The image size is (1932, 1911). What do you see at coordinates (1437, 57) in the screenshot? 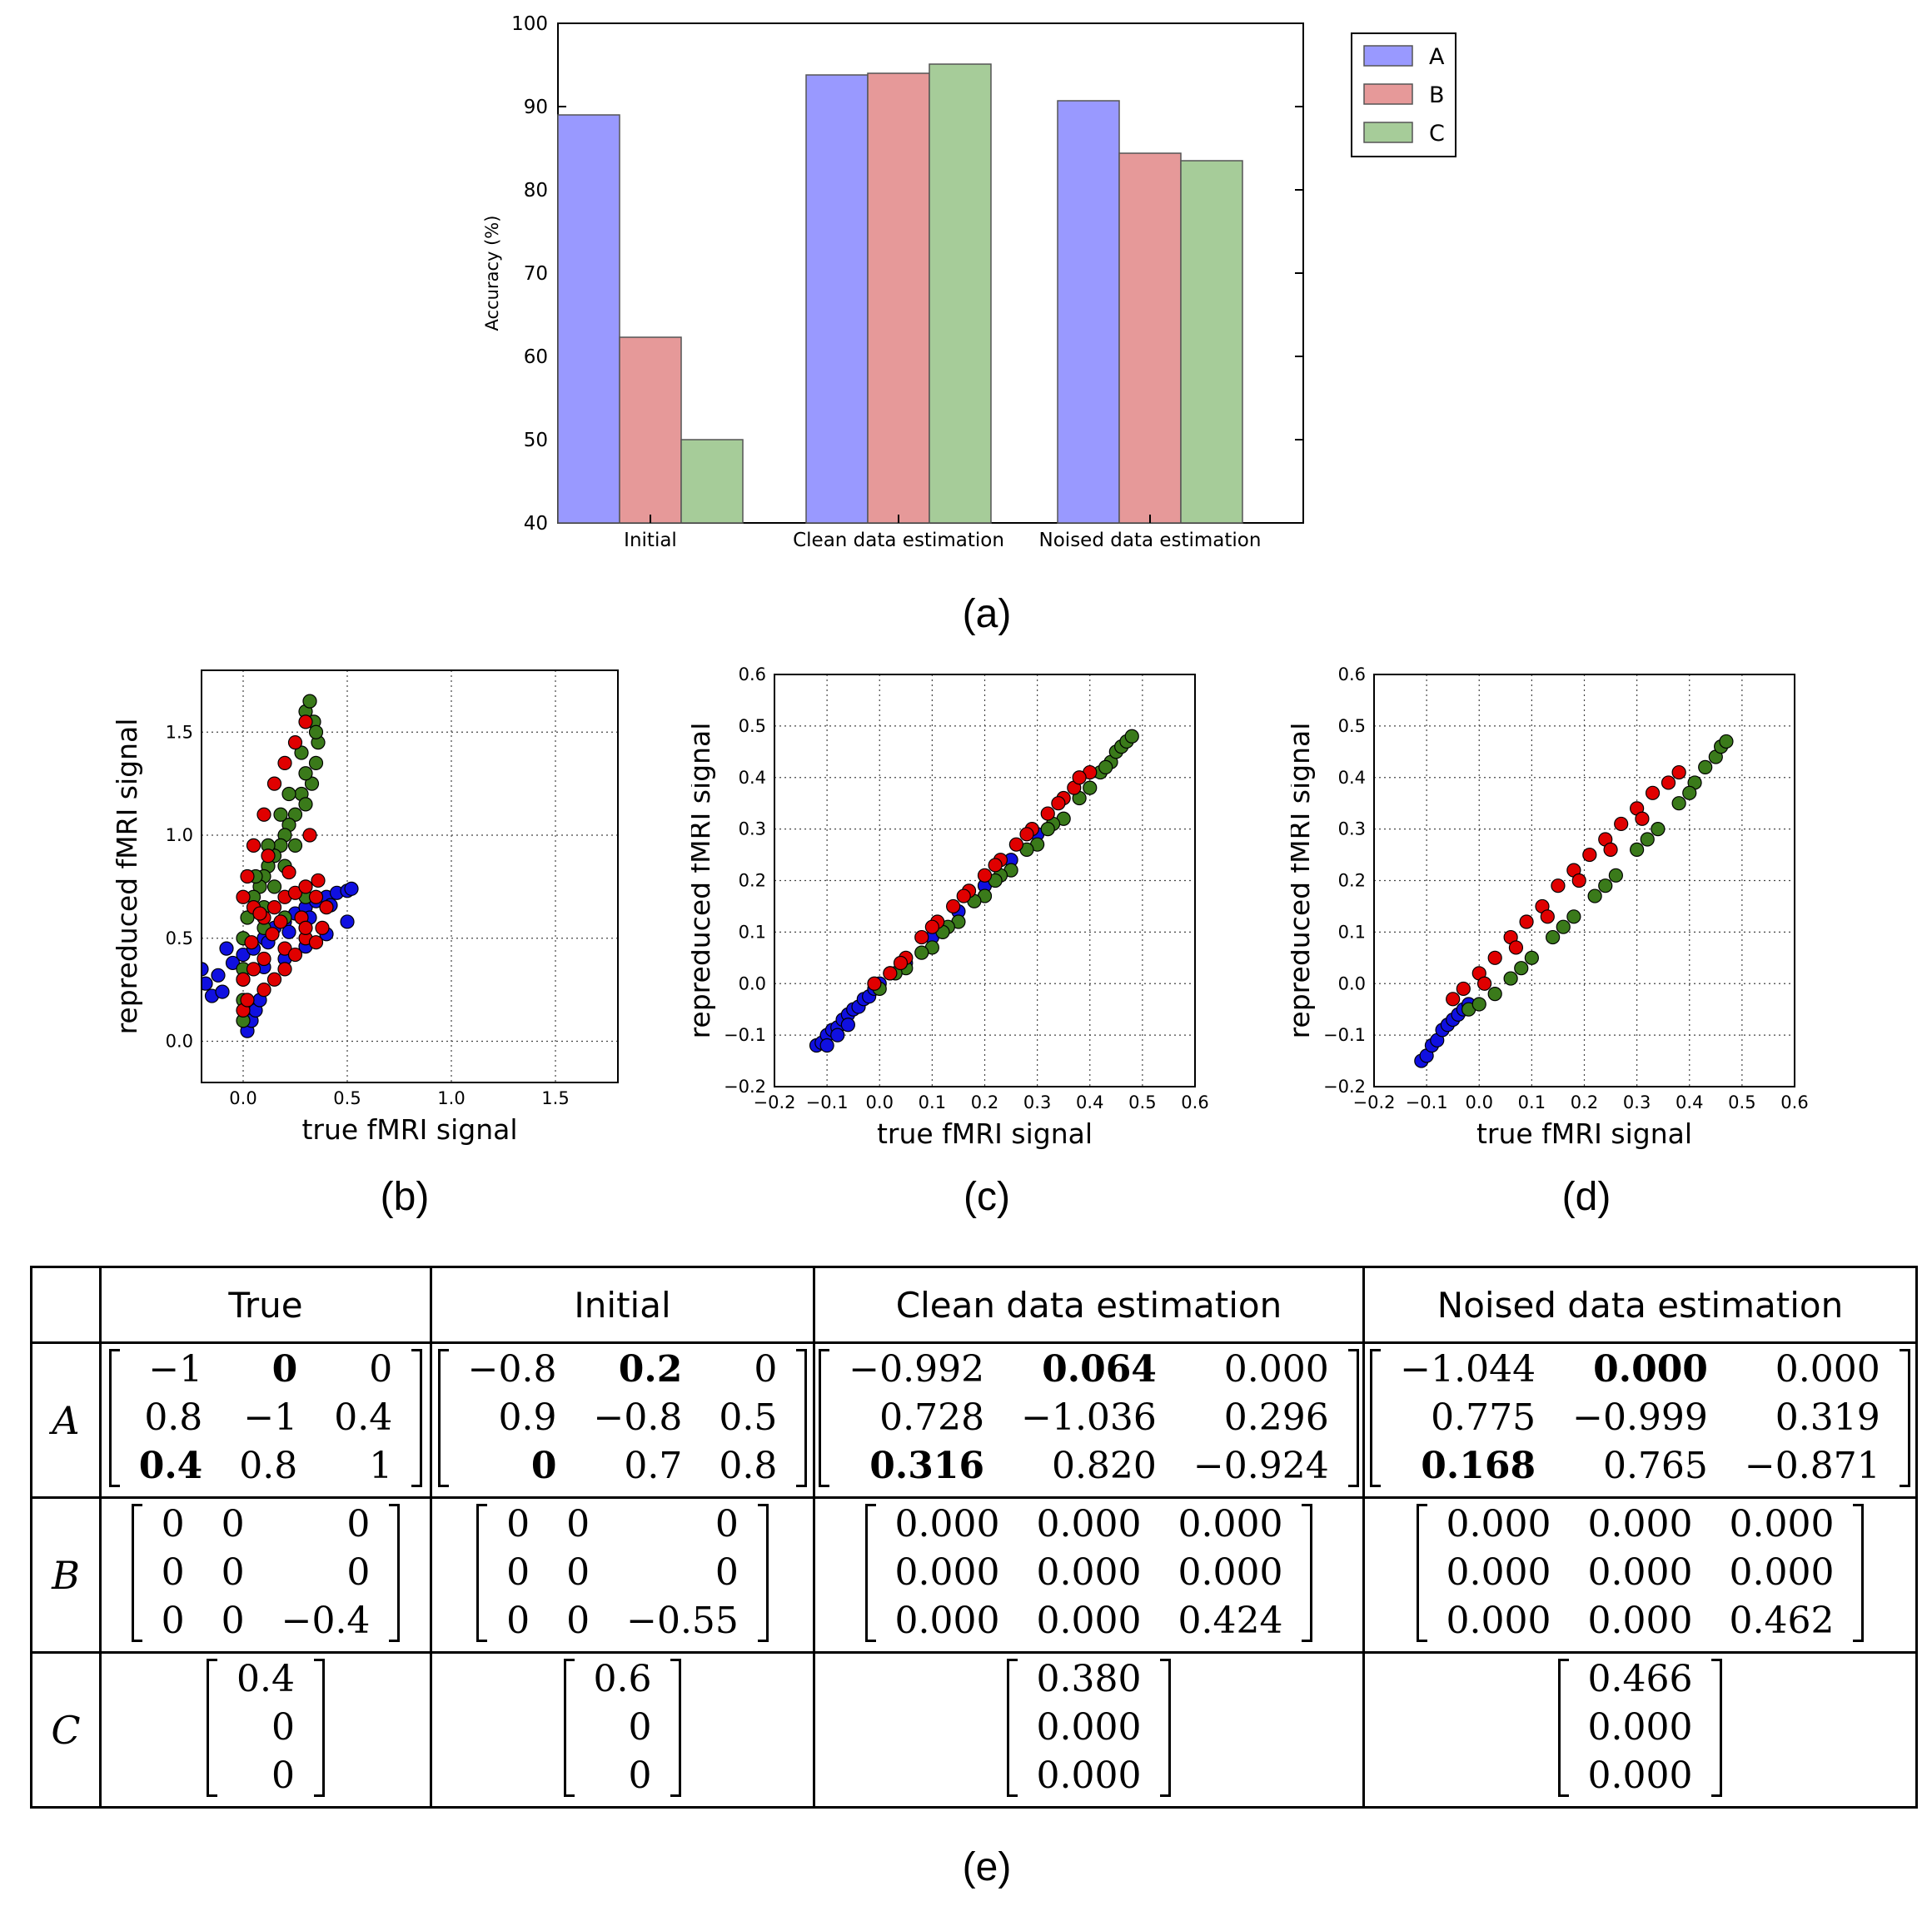
I see `legend-label-A: A` at bounding box center [1437, 57].